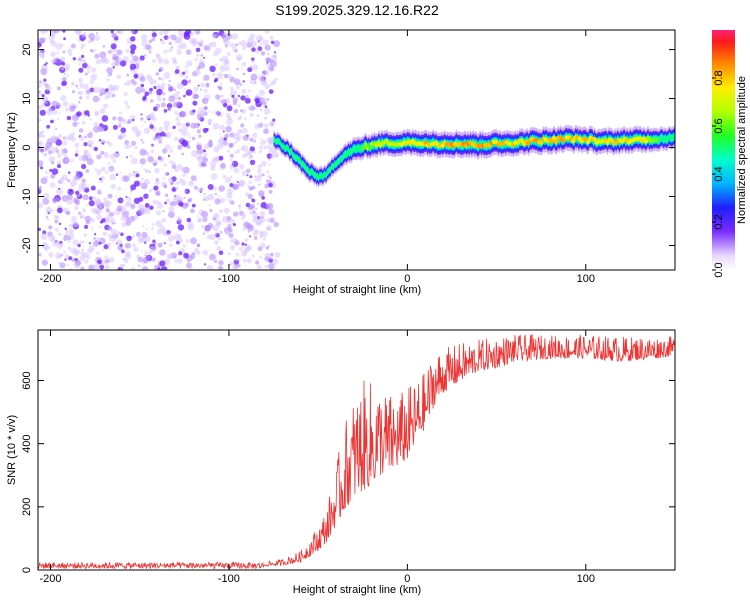 Image resolution: width=750 pixels, height=600 pixels. I want to click on colorbar-gradient, so click(723, 150).